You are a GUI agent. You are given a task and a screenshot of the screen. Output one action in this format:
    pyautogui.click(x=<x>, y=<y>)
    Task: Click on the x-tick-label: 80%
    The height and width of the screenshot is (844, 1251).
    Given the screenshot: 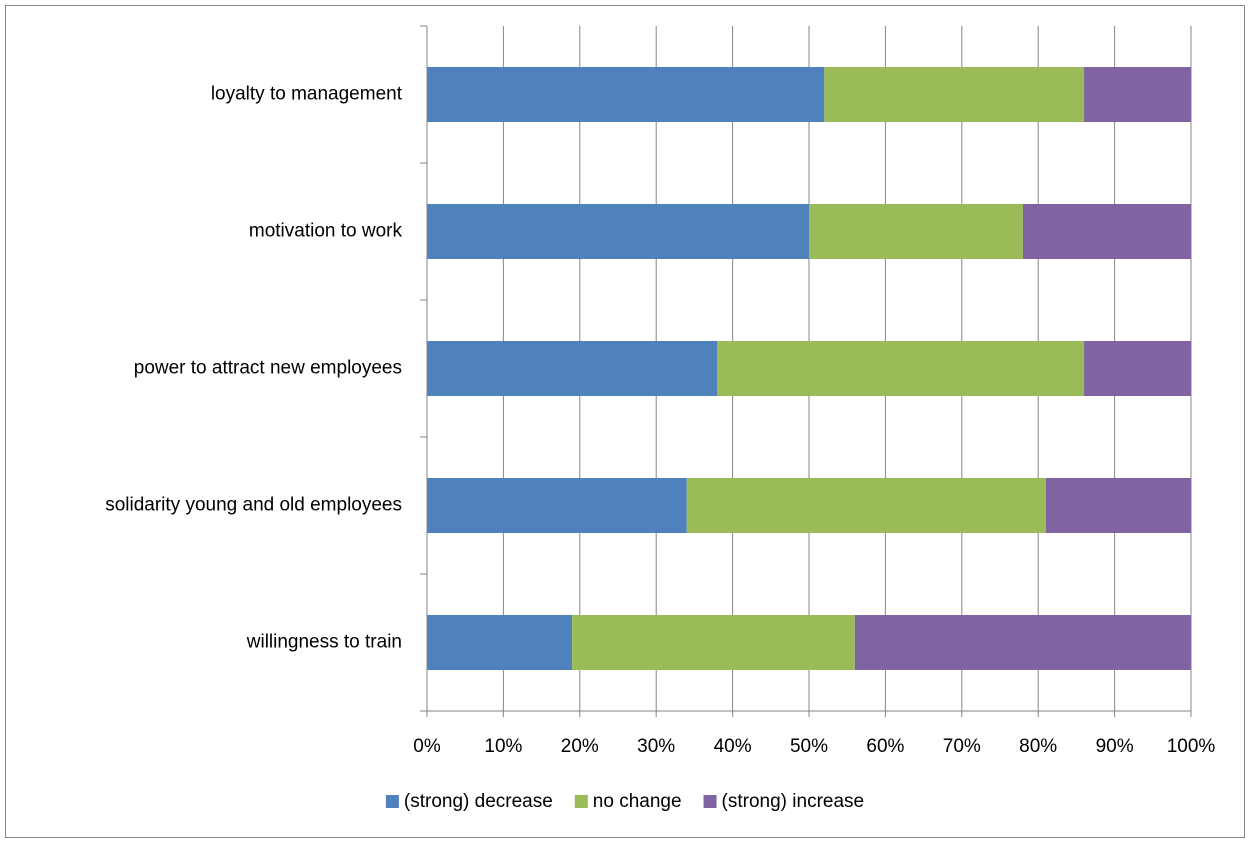 What is the action you would take?
    pyautogui.click(x=1038, y=746)
    